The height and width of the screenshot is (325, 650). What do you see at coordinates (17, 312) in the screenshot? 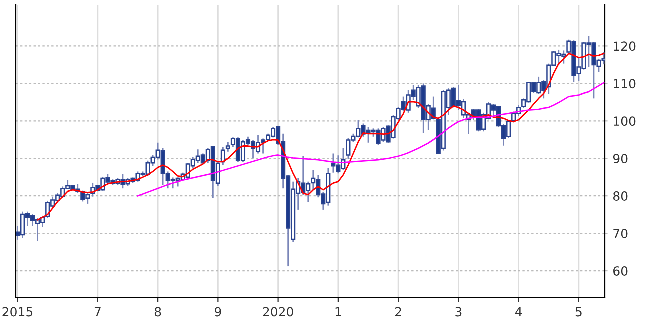
I see `x-tick-label: 2015` at bounding box center [17, 312].